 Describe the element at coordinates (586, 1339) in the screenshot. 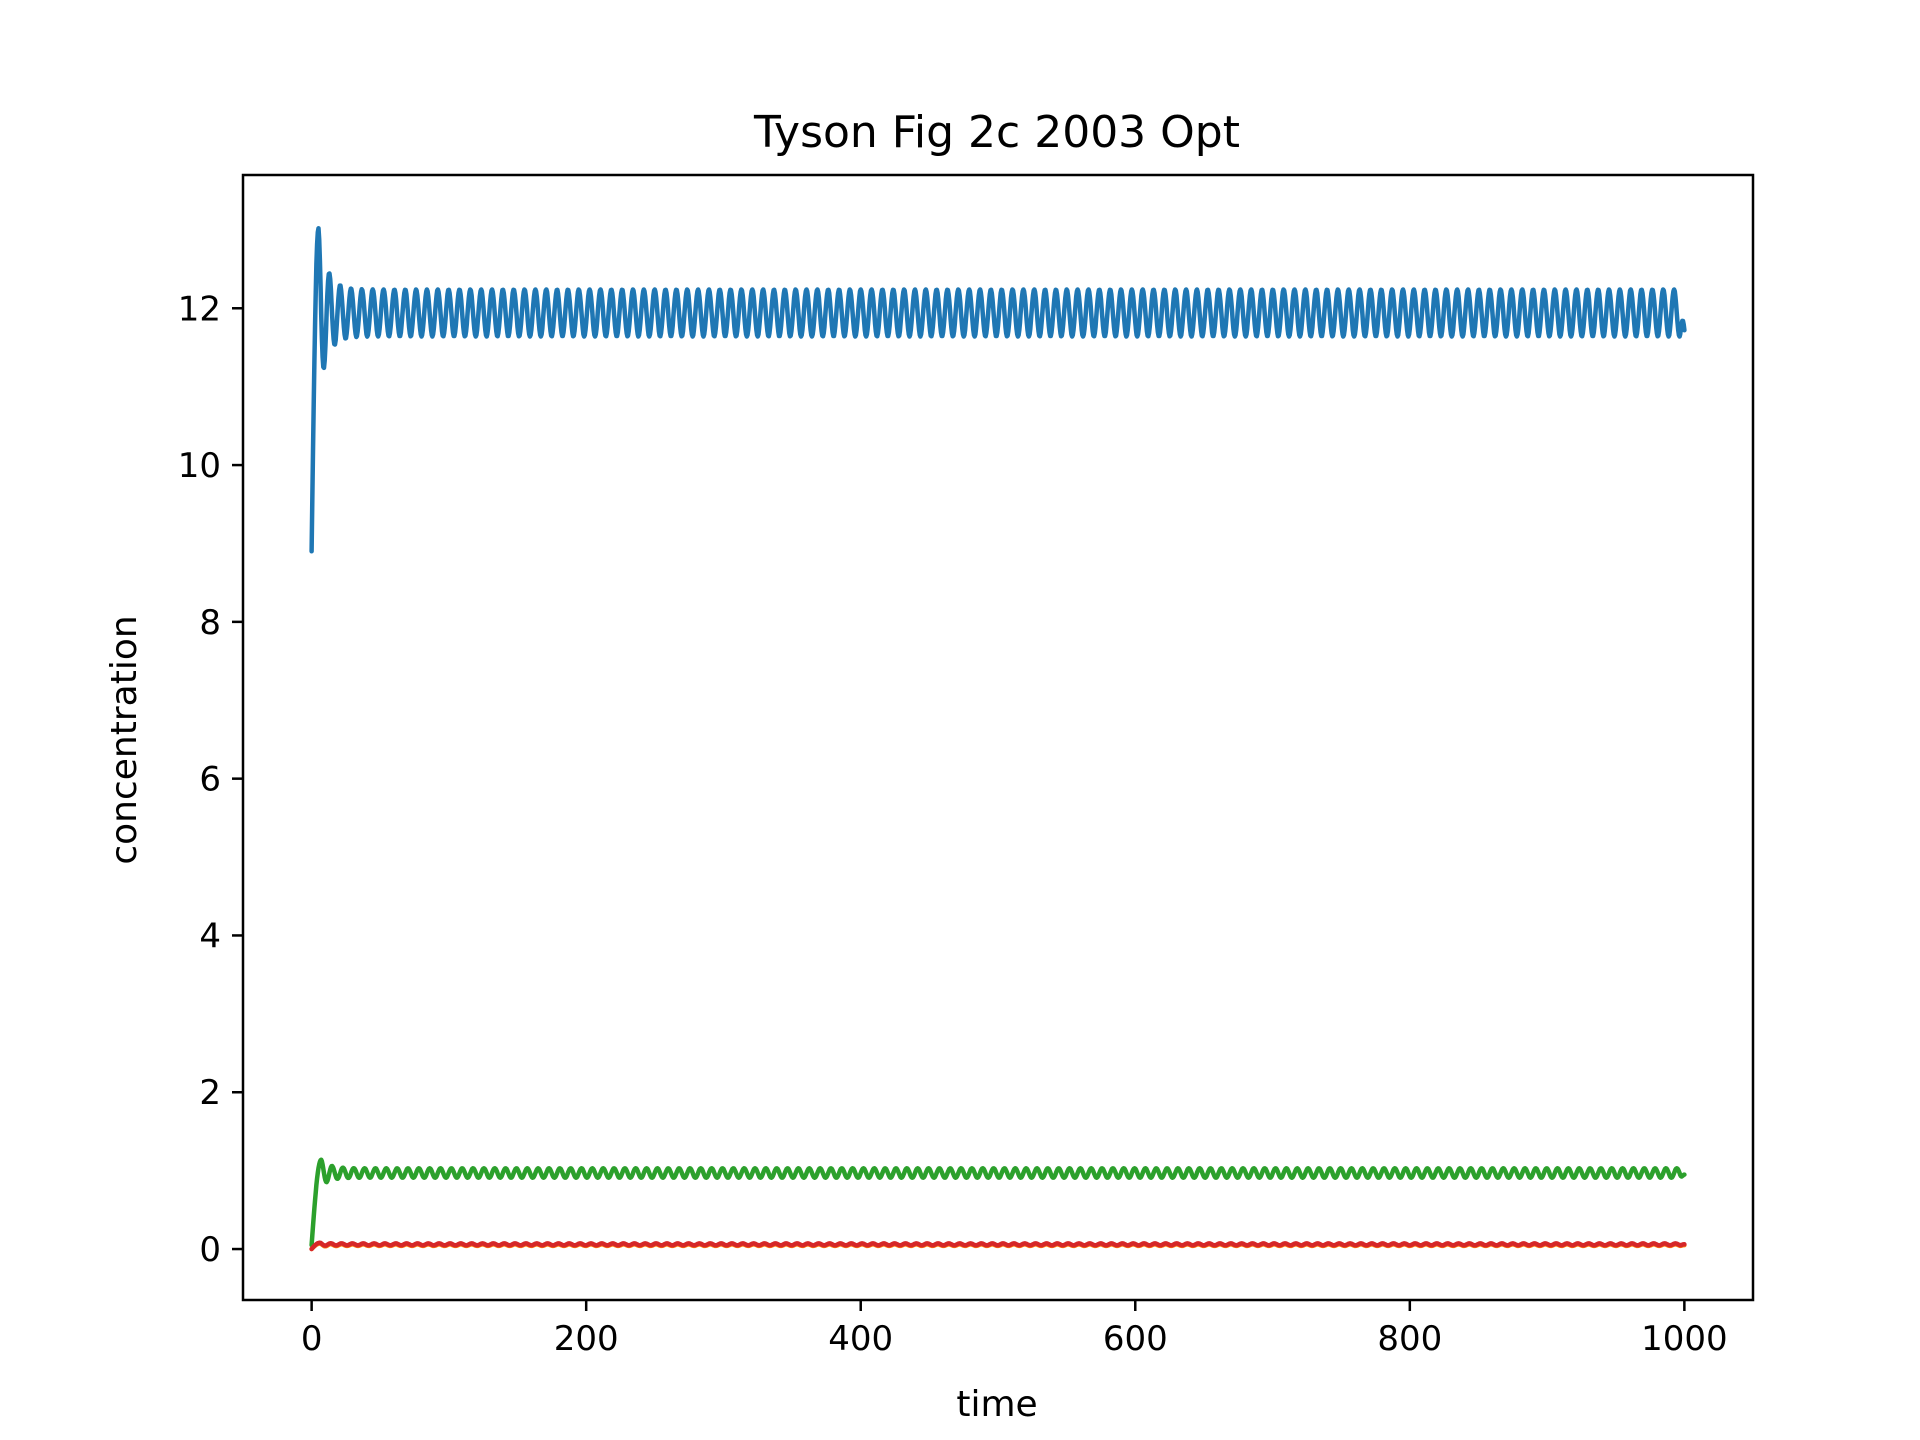

I see `x-tick-label: 200` at that location.